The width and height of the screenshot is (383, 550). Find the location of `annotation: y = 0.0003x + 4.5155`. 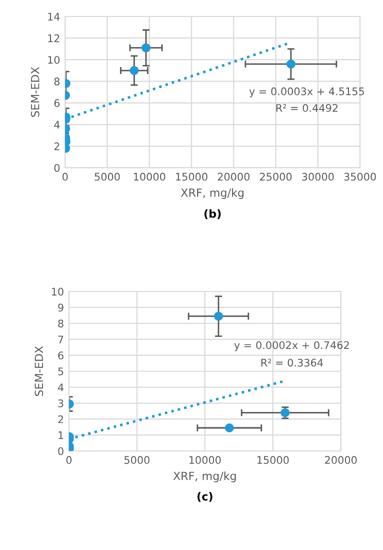

annotation: y = 0.0003x + 4.5155 is located at coordinates (306, 92).